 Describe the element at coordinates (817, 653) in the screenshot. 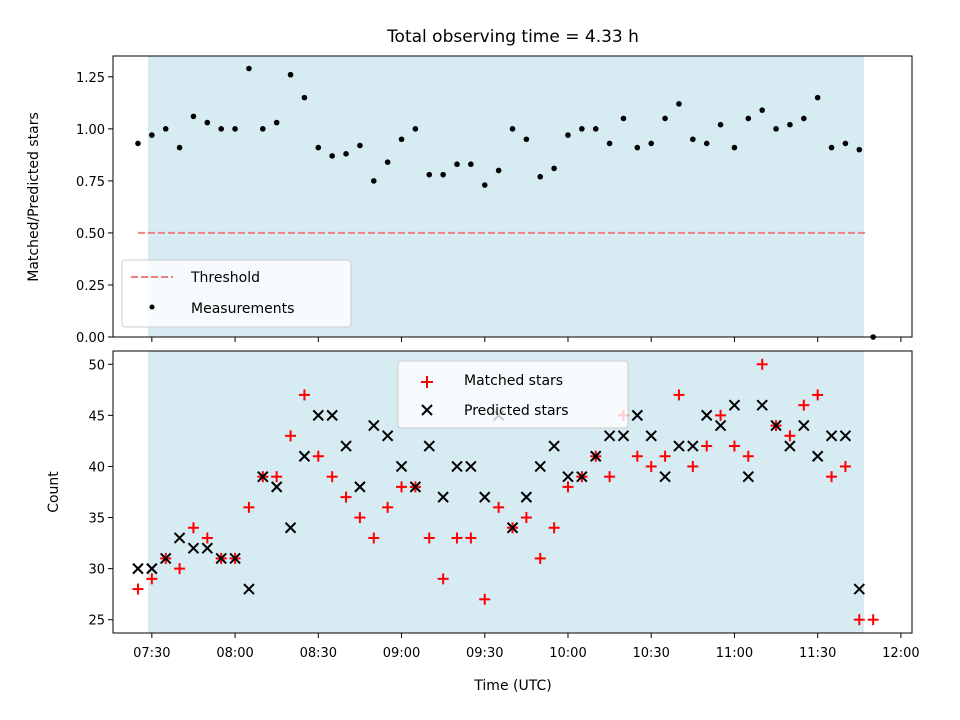

I see `bottom-x-tick-label: 11:30` at that location.